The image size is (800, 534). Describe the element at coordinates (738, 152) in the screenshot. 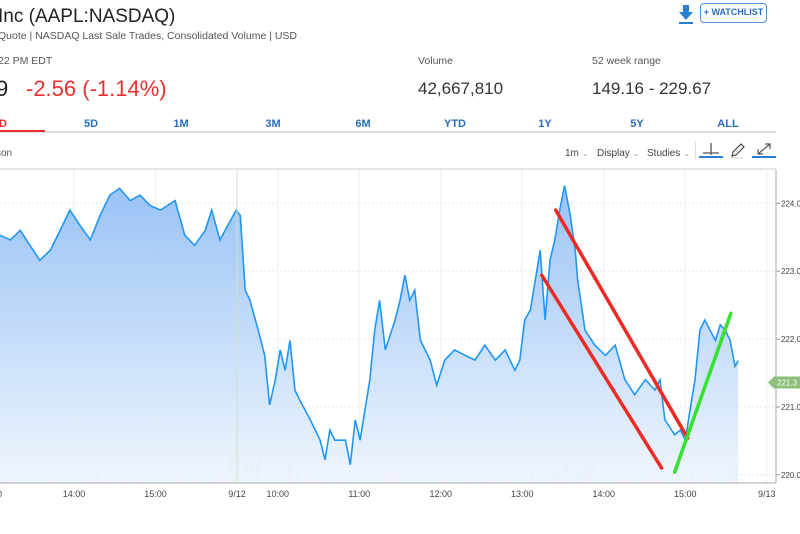

I see `draw-pencil-icon` at that location.